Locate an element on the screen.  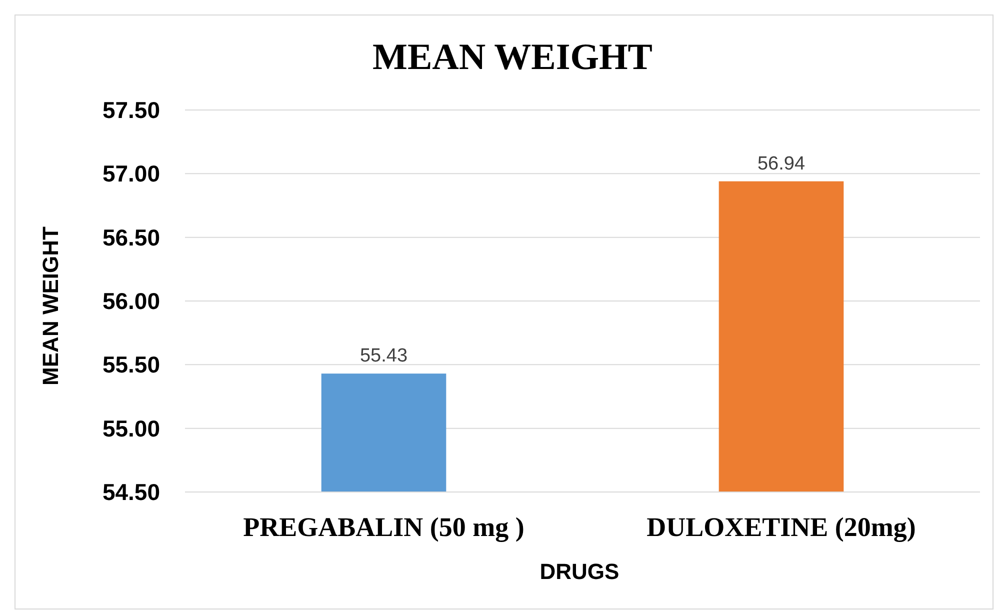
y-tick-label: 54.50 is located at coordinates (131, 492).